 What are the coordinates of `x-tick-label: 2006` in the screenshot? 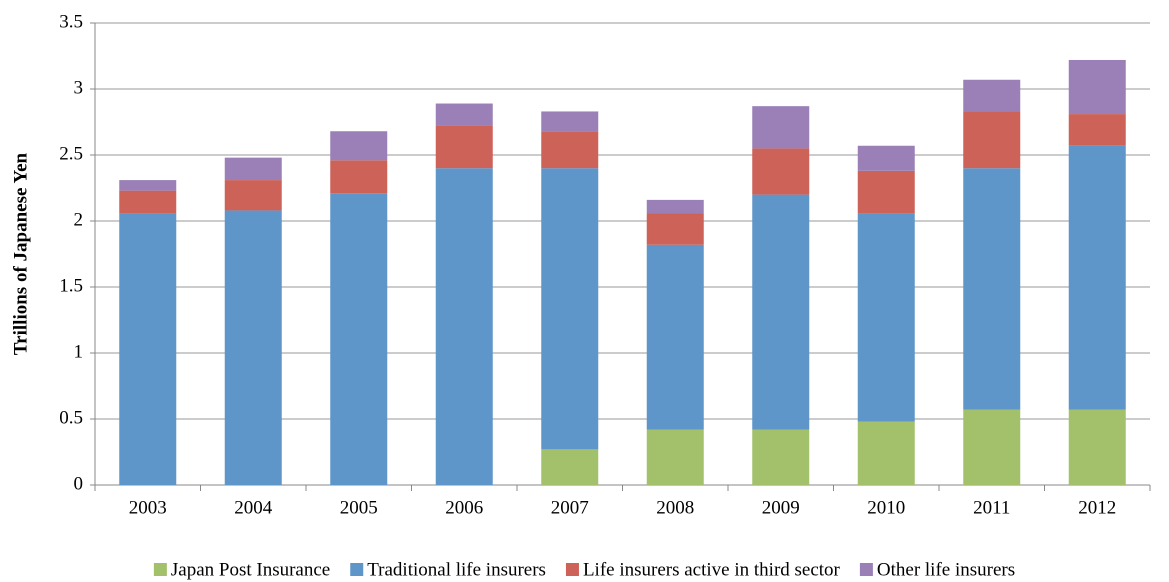 It's located at (464, 507).